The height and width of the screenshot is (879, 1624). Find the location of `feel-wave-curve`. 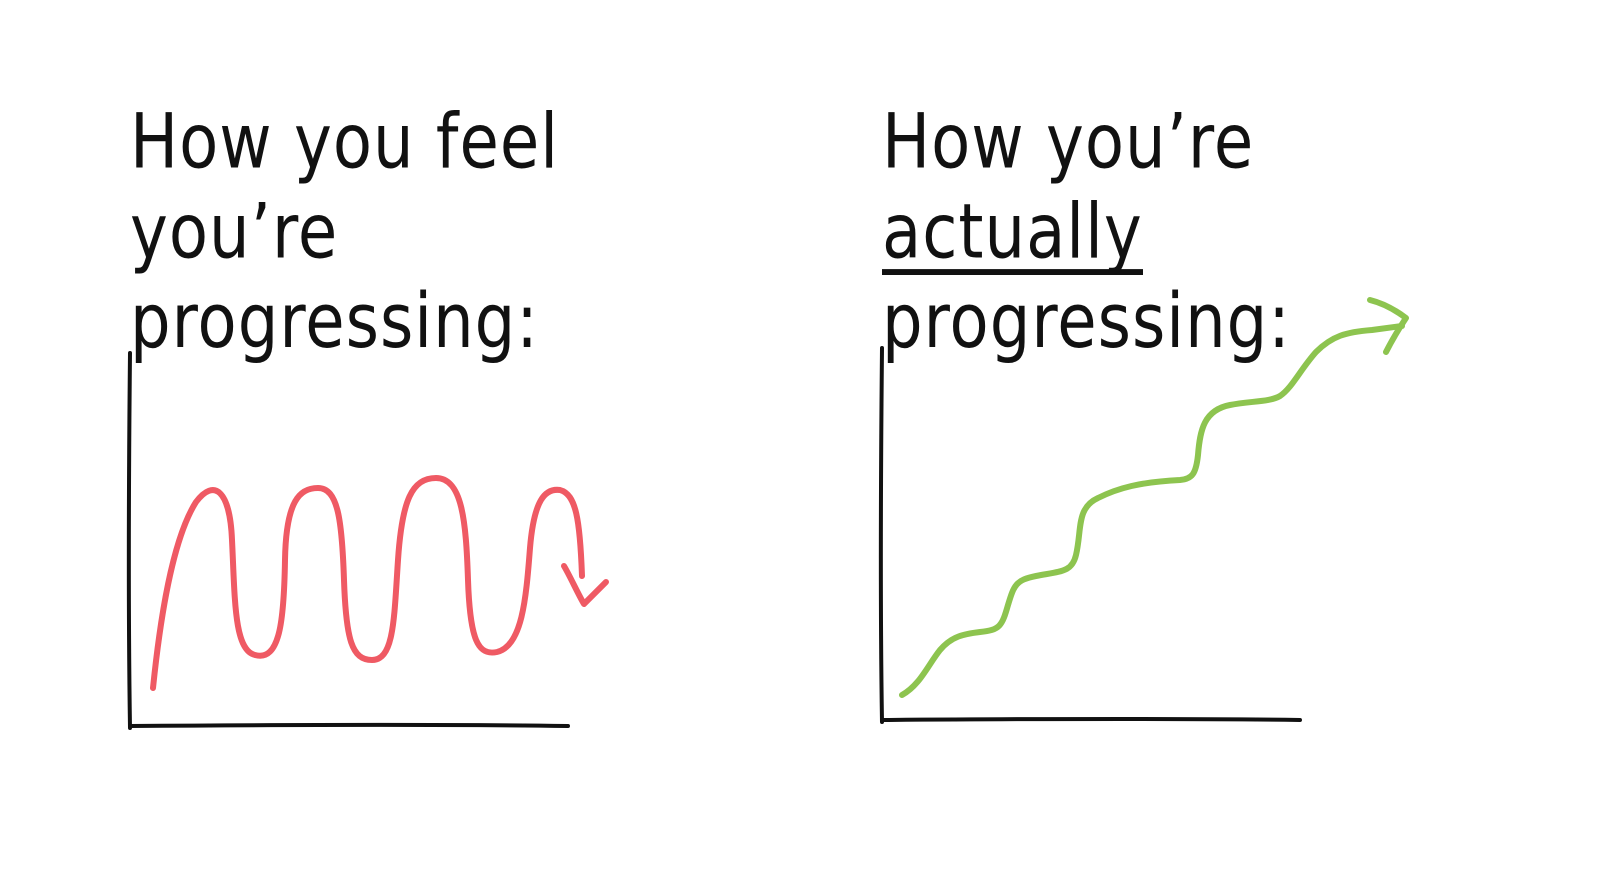

feel-wave-curve is located at coordinates (367, 583).